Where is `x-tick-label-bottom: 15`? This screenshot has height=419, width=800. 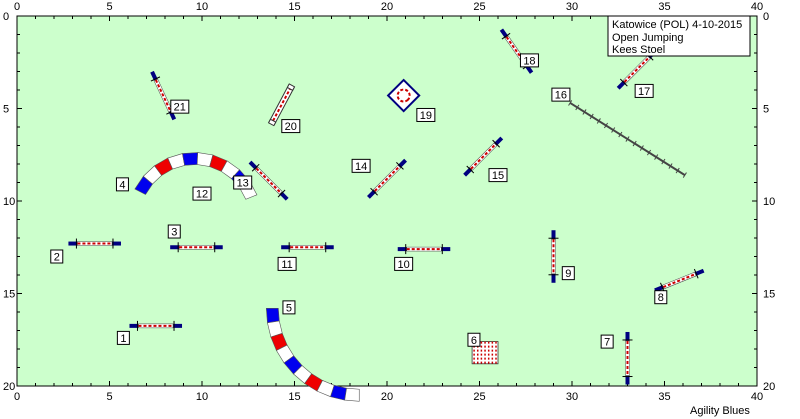
x-tick-label-bottom: 15 is located at coordinates (294, 397).